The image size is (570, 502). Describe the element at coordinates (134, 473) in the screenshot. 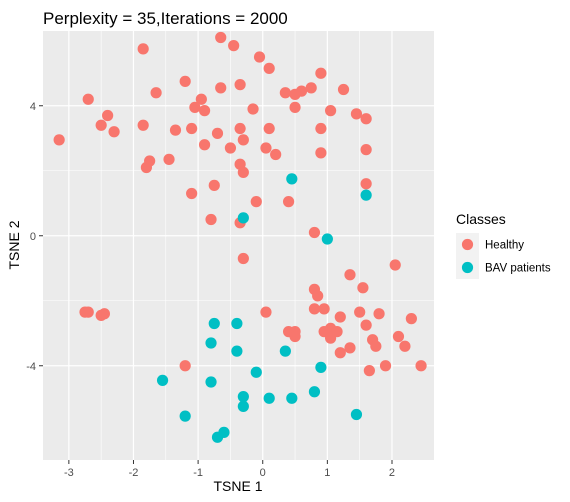

I see `x-tick-label: -2` at that location.